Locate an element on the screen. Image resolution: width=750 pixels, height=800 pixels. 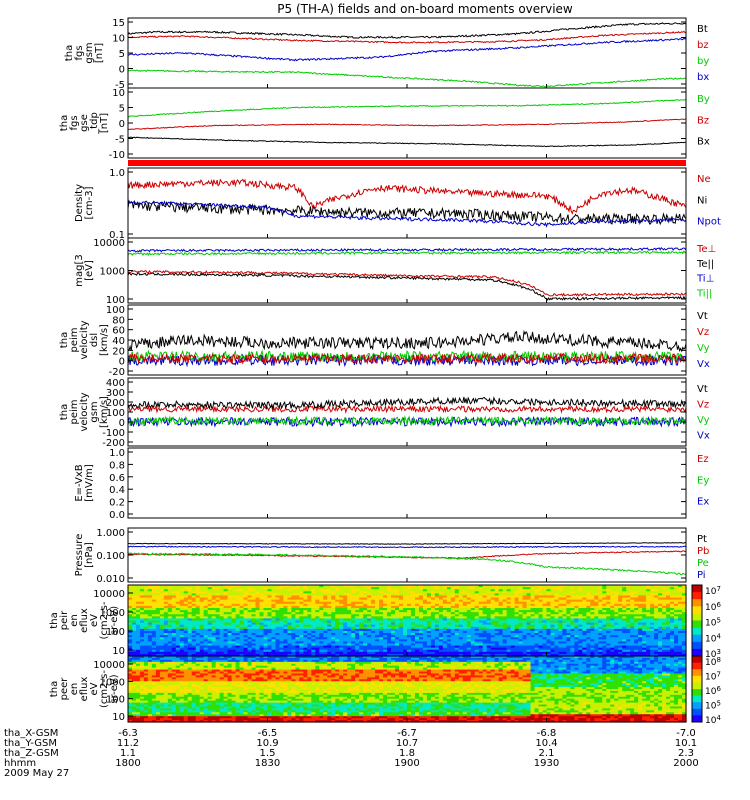
series-line-Pi is located at coordinates (407, 547).